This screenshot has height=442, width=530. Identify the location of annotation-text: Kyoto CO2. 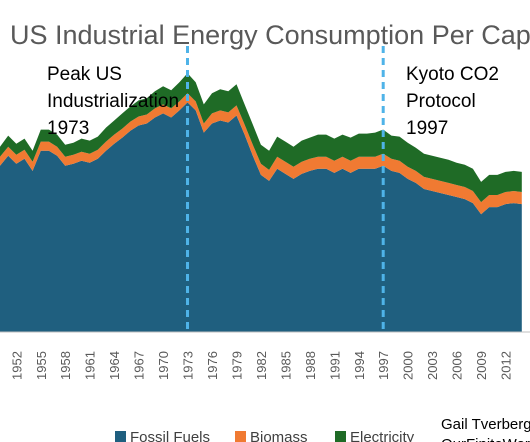
(452, 74).